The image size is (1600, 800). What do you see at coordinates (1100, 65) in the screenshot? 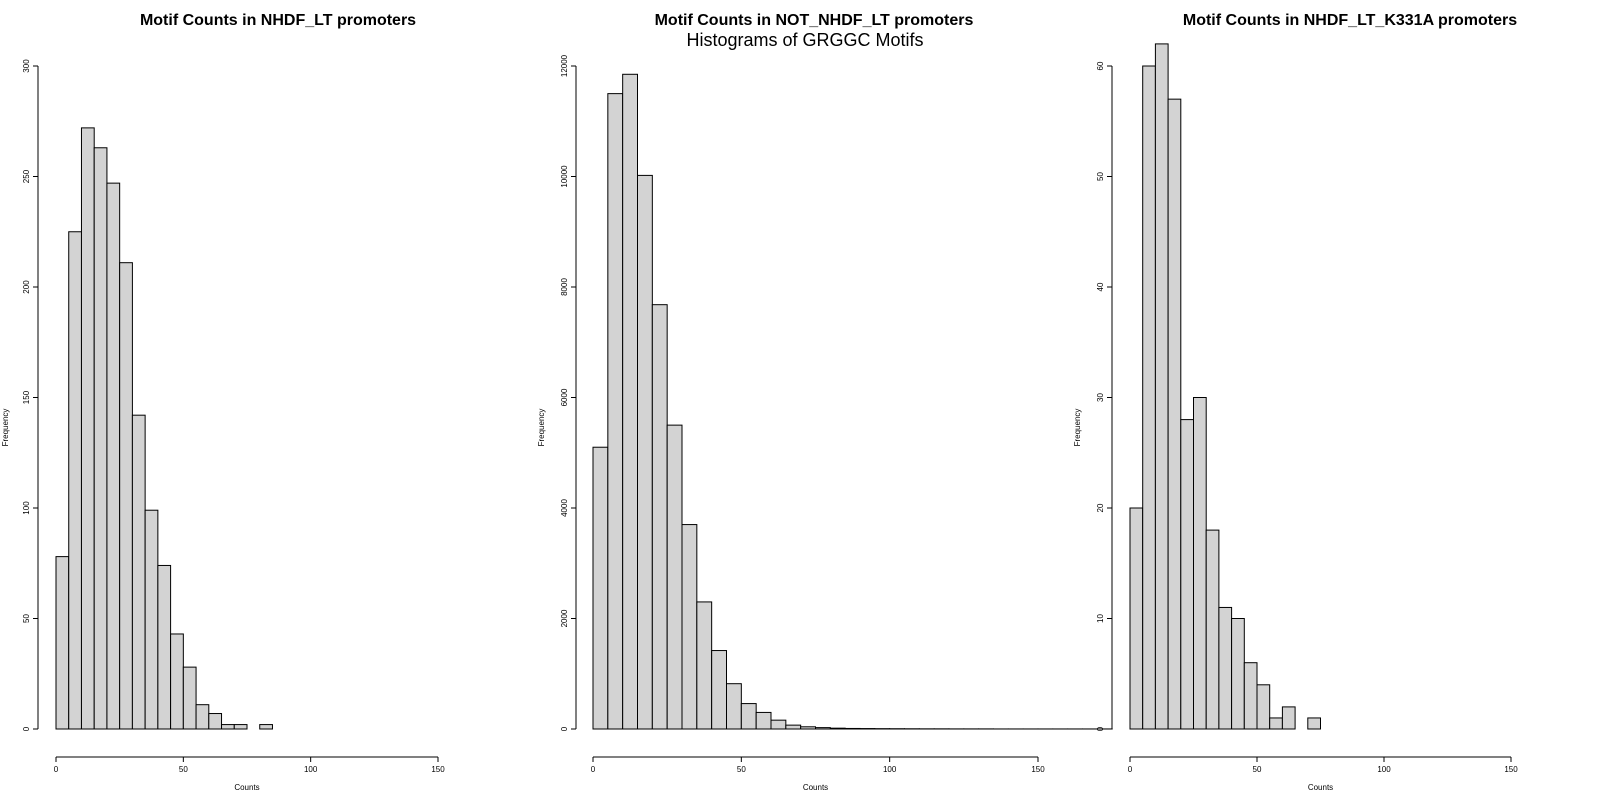
I see `y-tick-label: 60` at bounding box center [1100, 65].